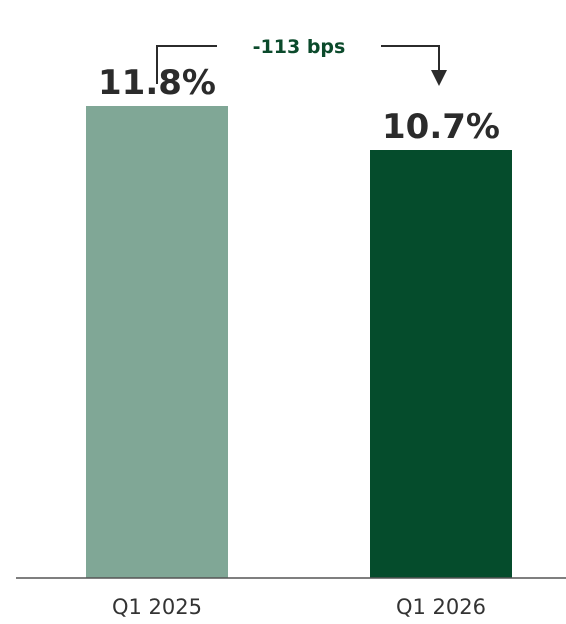 The width and height of the screenshot is (566, 624). What do you see at coordinates (441, 127) in the screenshot?
I see `value-label-q1-2026: 10.7%` at bounding box center [441, 127].